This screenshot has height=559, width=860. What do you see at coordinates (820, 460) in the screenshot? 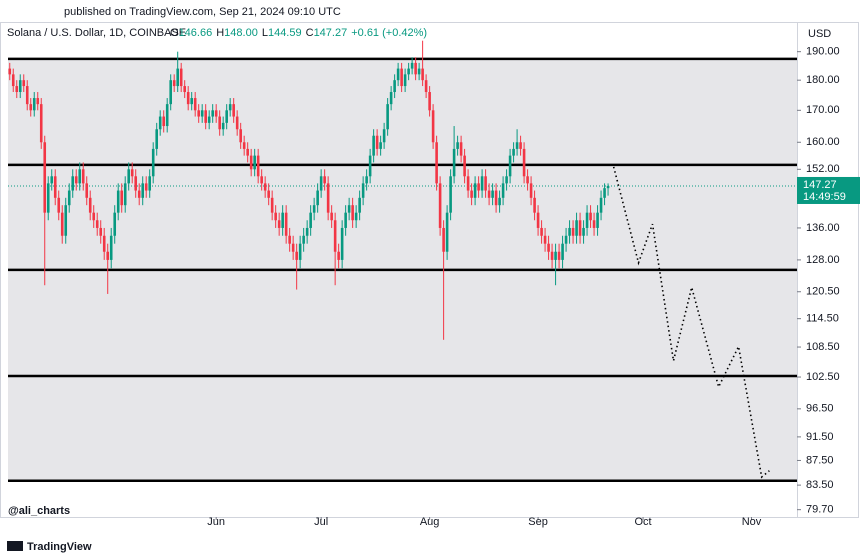
I see `y-tick-label: 87.50` at bounding box center [820, 460].